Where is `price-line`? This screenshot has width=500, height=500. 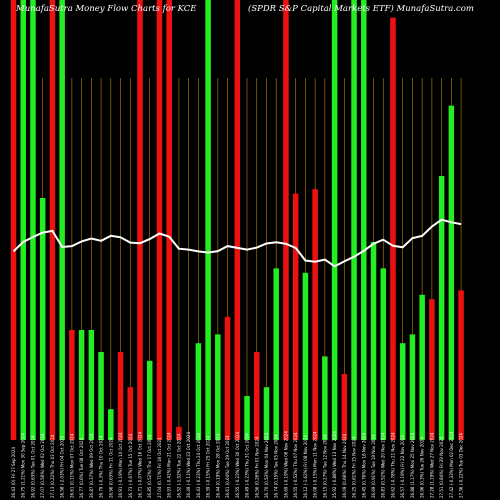
price-line is located at coordinates (237, 243).